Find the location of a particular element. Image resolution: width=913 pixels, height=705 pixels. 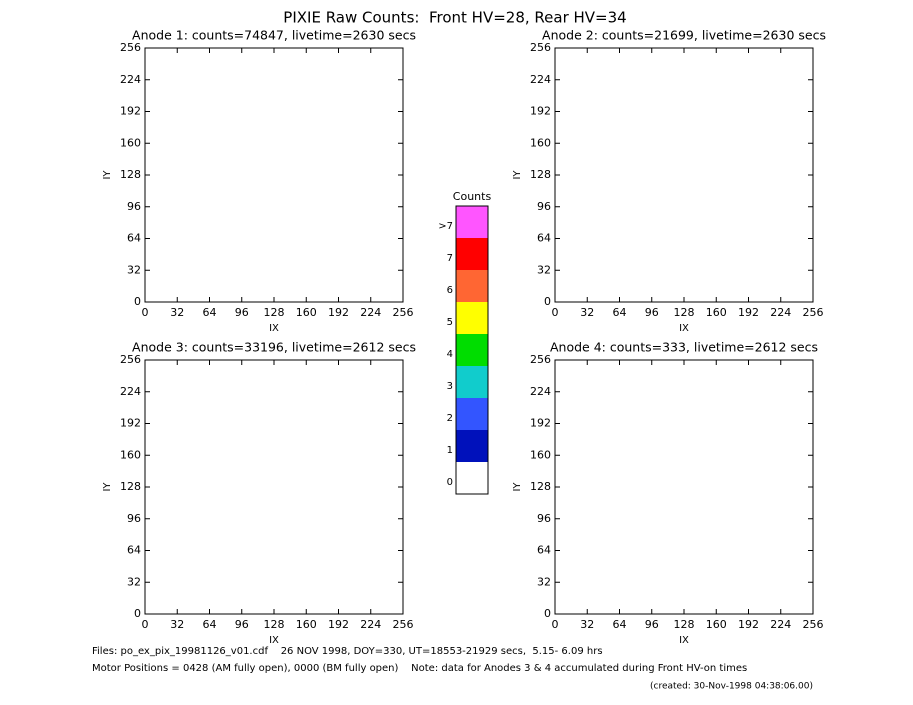

colorbar-label: 2 is located at coordinates (450, 418).